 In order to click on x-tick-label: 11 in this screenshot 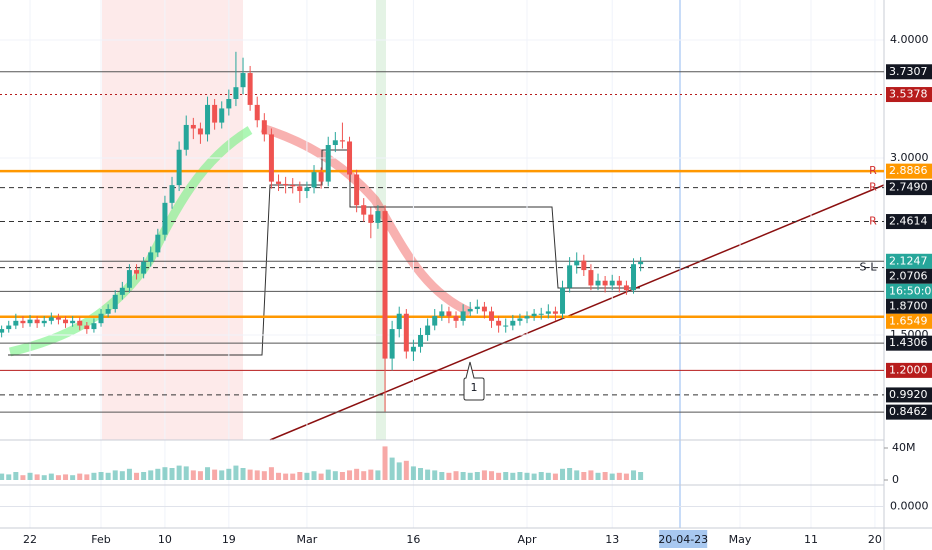, I will do `click(811, 539)`.